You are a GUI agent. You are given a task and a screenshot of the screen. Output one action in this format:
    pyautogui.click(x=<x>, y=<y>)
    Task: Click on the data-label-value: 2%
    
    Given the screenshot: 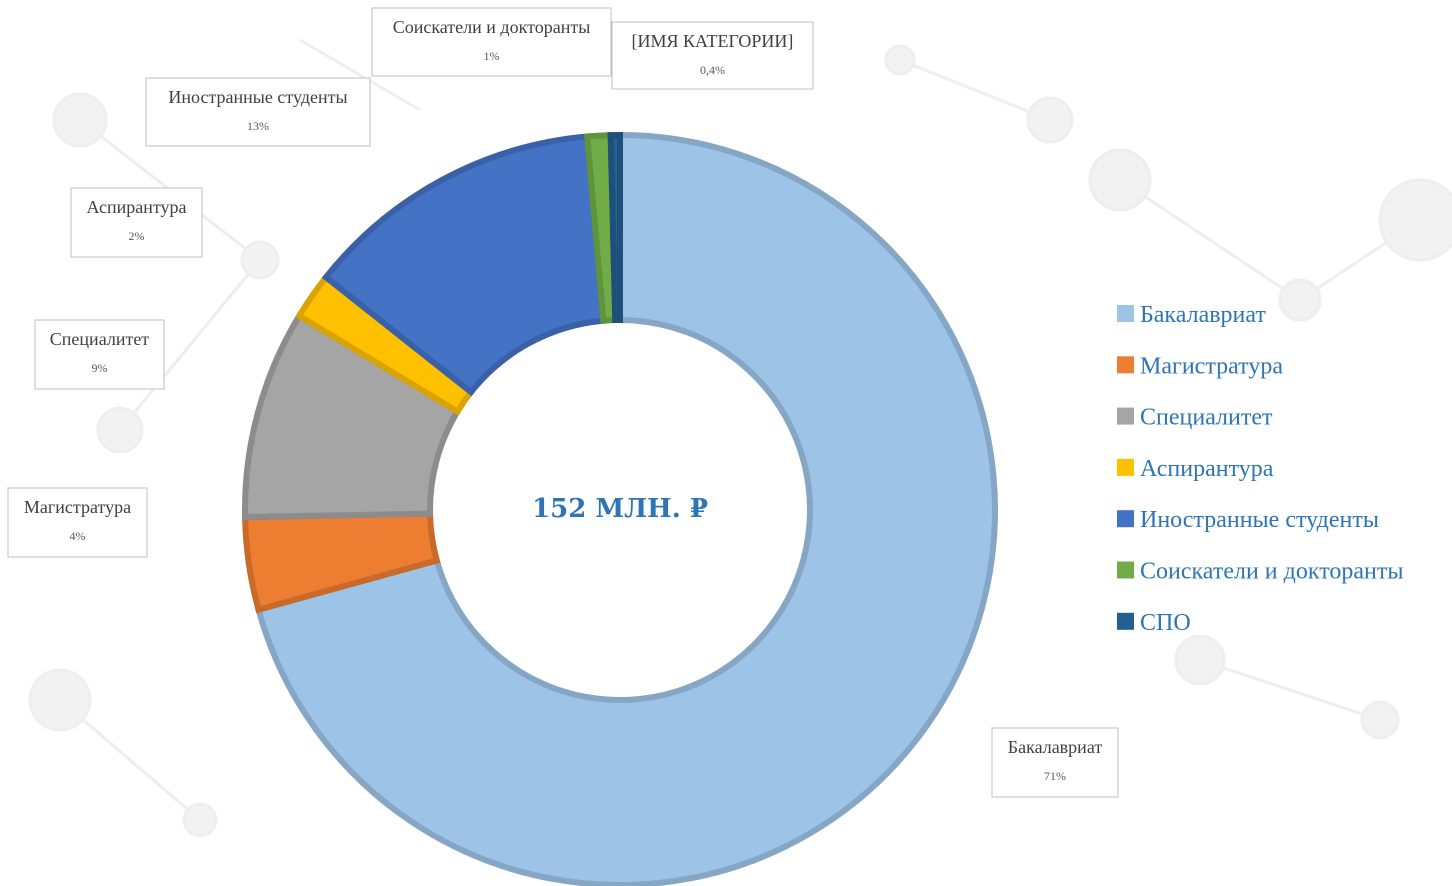 What is the action you would take?
    pyautogui.click(x=137, y=236)
    